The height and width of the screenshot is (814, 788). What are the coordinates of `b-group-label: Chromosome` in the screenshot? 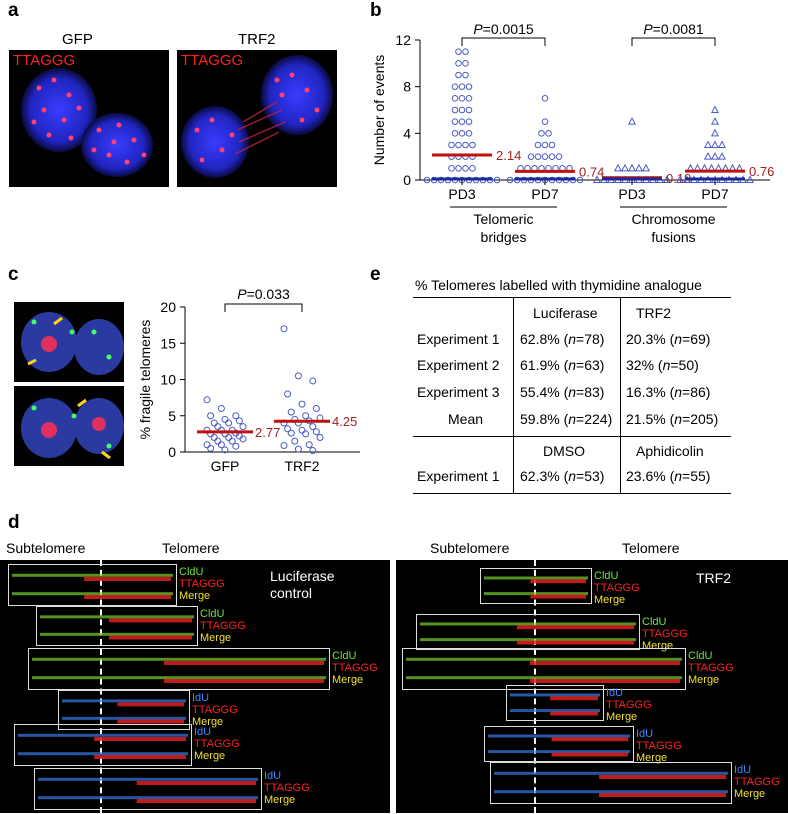 It's located at (673, 219).